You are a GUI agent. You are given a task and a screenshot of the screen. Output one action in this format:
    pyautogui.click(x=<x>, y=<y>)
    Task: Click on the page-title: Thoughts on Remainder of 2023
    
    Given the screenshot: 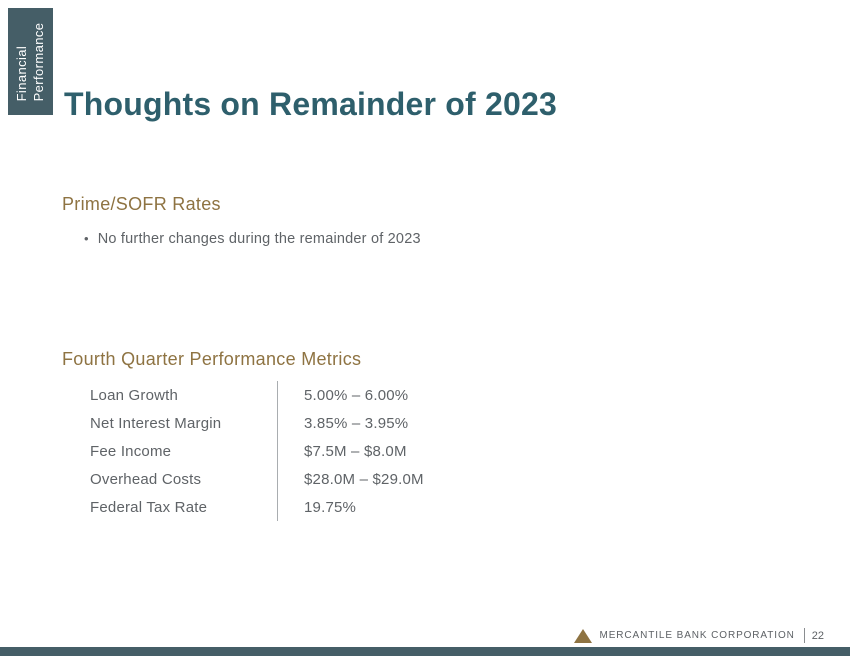 What is the action you would take?
    pyautogui.click(x=310, y=104)
    